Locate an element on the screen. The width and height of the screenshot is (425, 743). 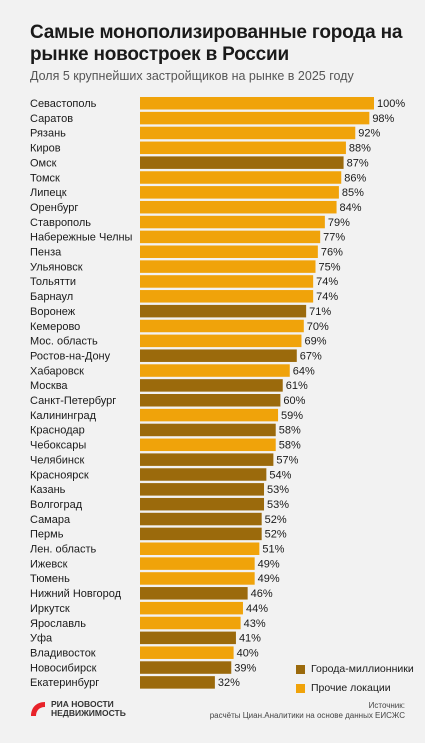
value-label: 87% is located at coordinates (358, 163).